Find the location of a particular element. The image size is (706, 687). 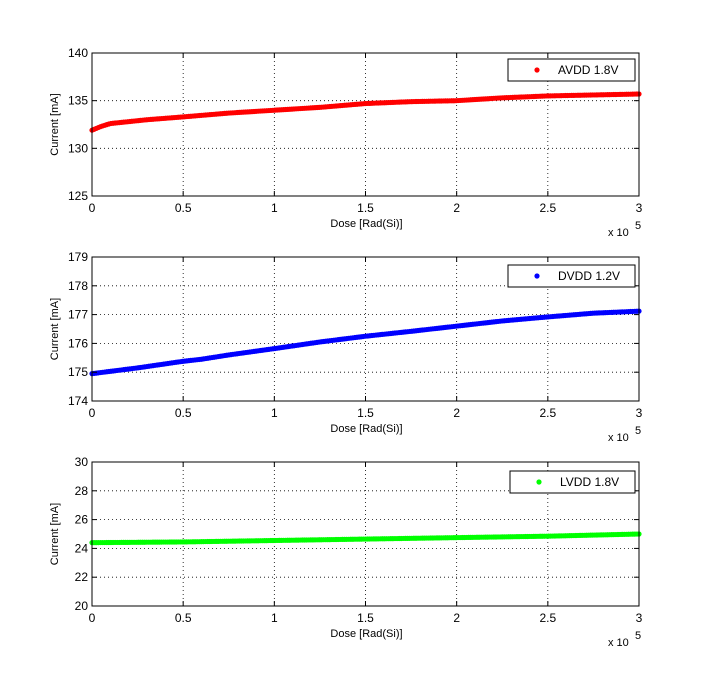

y-tick-label: 28 is located at coordinates (82, 491).